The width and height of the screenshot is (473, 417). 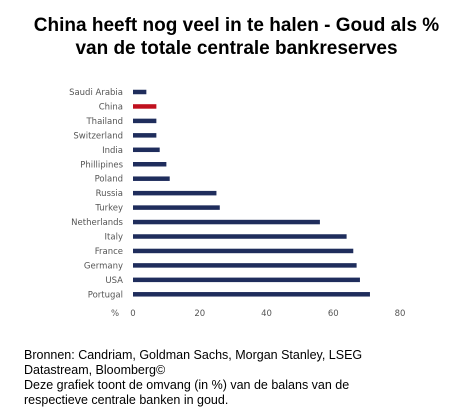 I want to click on bar-poland, so click(x=151, y=178).